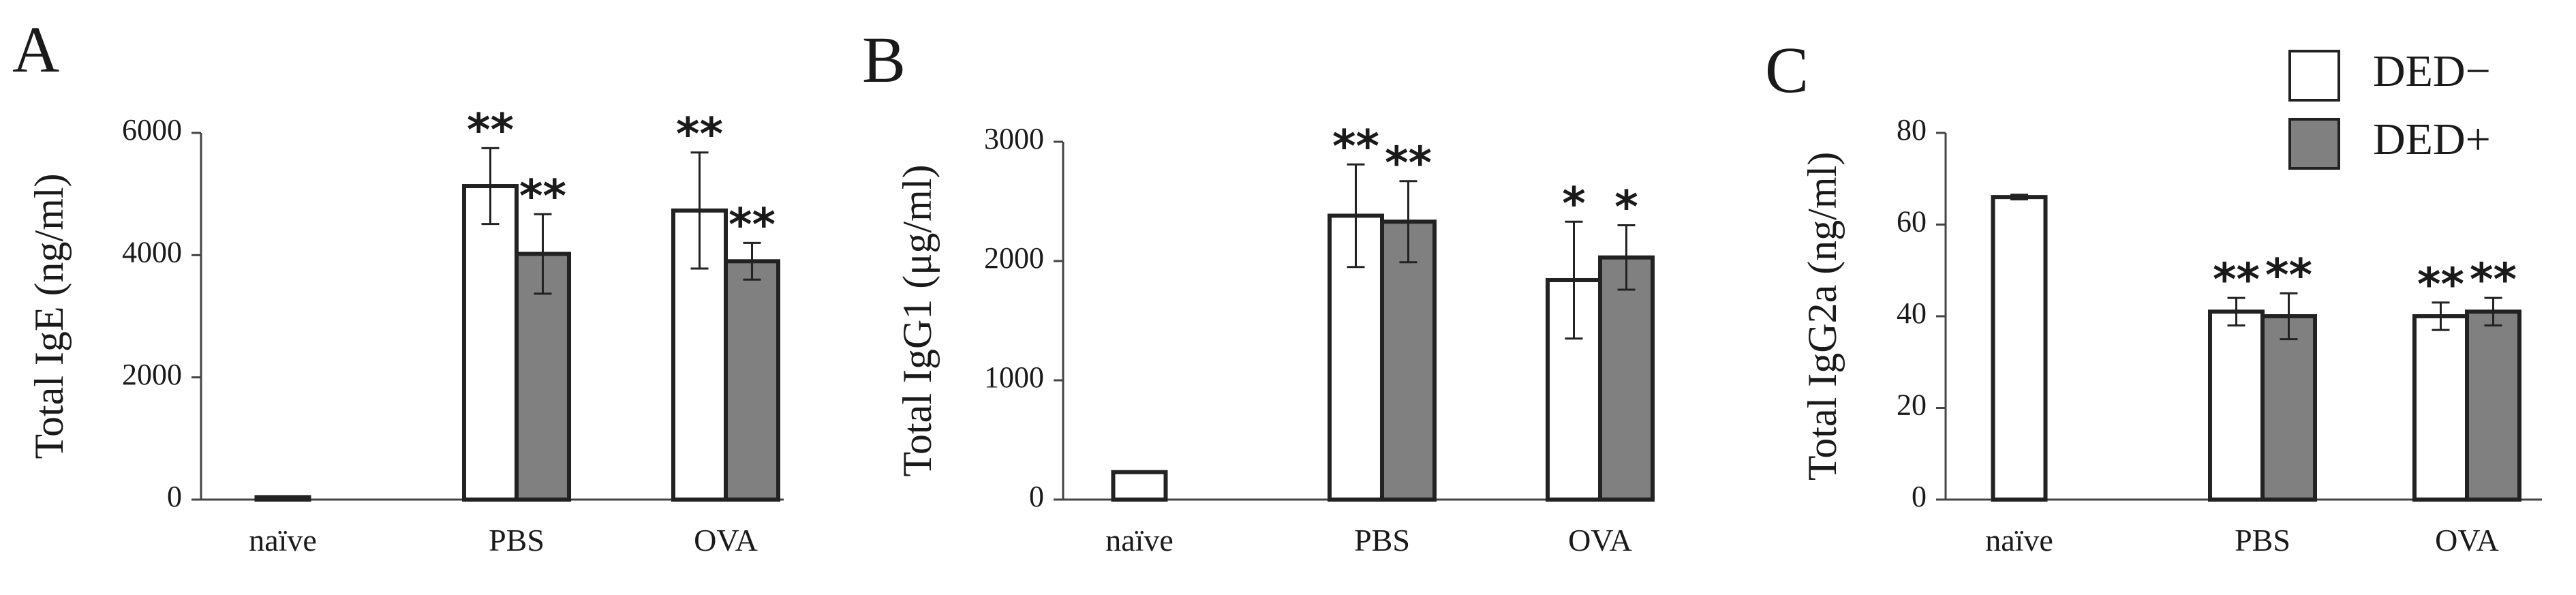  What do you see at coordinates (917, 321) in the screenshot?
I see `y-axis-label: Total IgG1 (μg/ml)` at bounding box center [917, 321].